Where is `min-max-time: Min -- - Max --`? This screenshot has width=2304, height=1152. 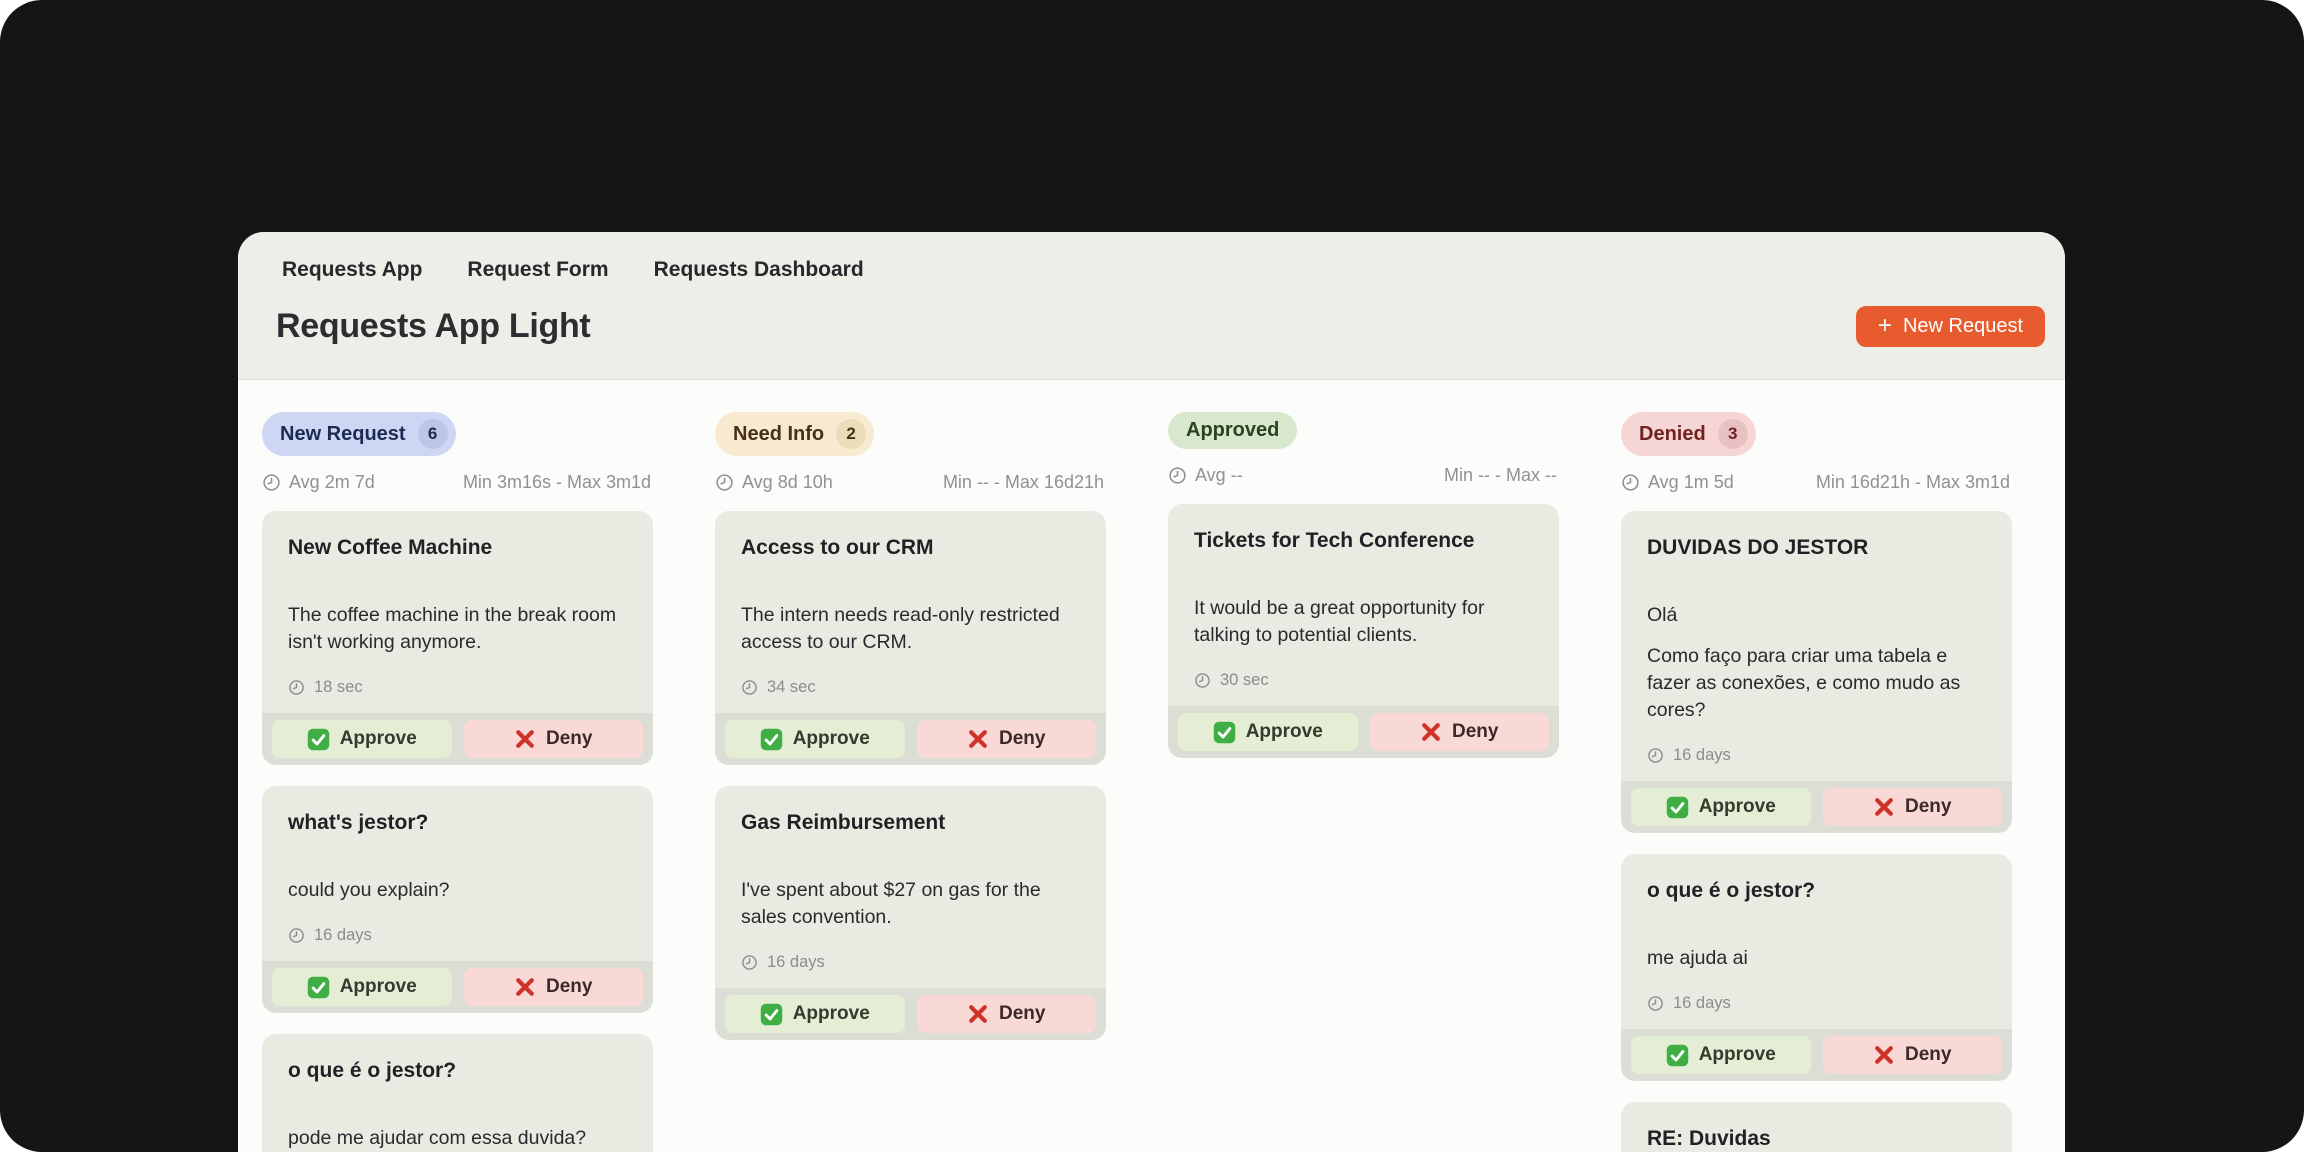
min-max-time: Min -- - Max -- is located at coordinates (1500, 475).